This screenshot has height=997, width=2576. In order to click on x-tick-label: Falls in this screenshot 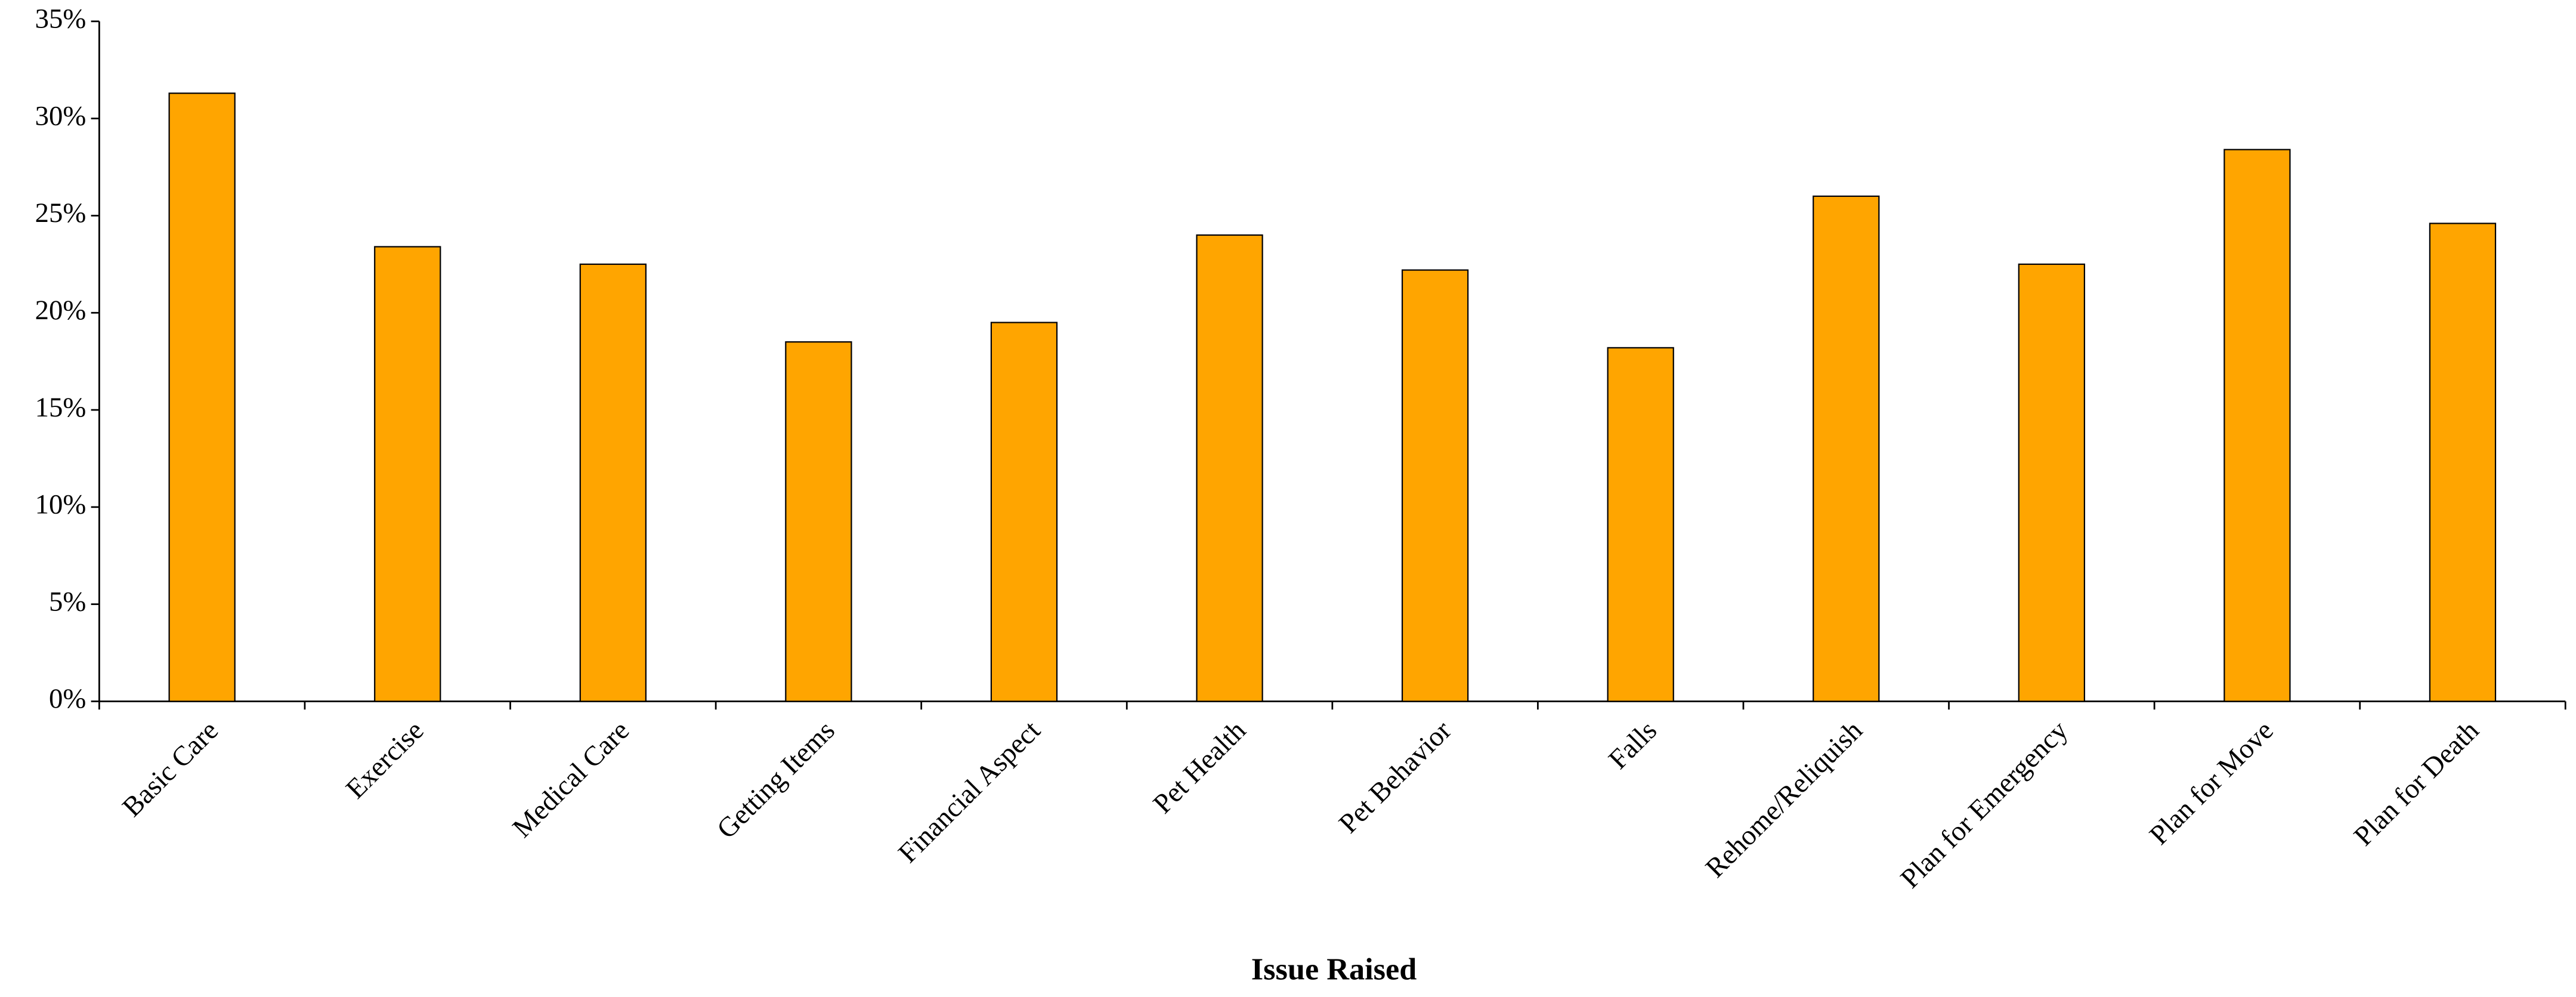, I will do `click(1633, 745)`.